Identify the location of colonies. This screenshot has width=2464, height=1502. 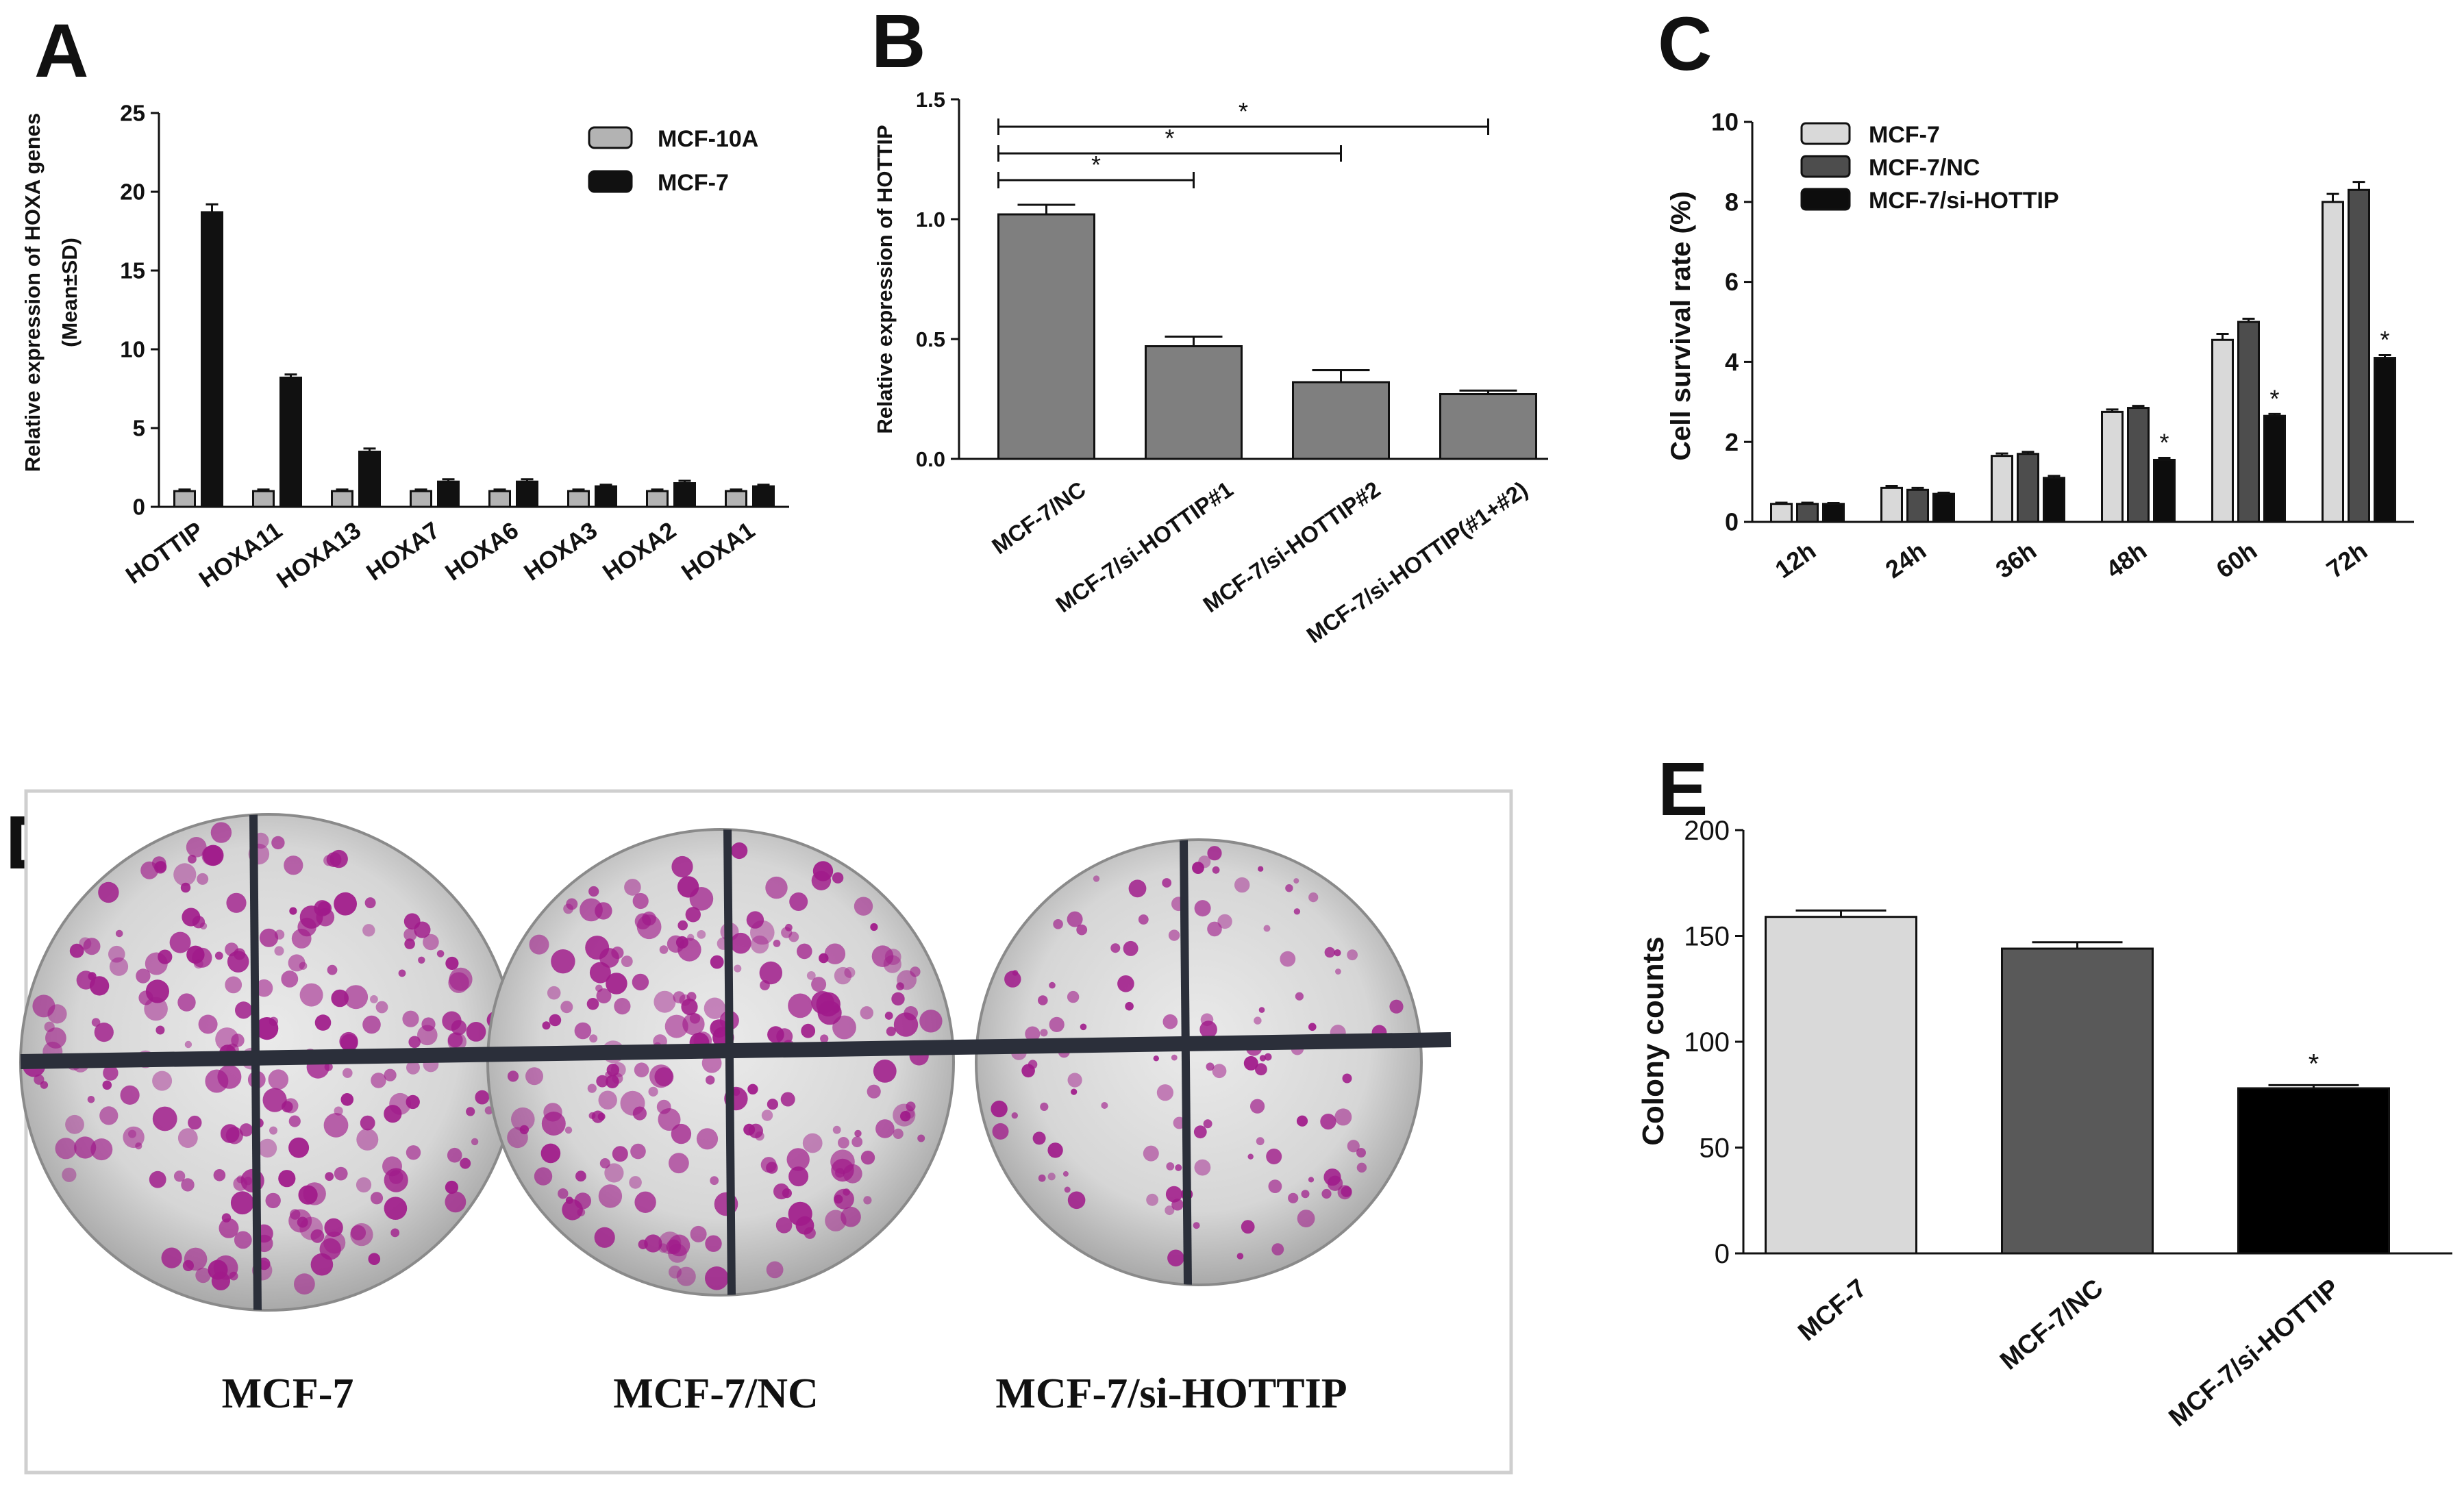
(1194, 1056).